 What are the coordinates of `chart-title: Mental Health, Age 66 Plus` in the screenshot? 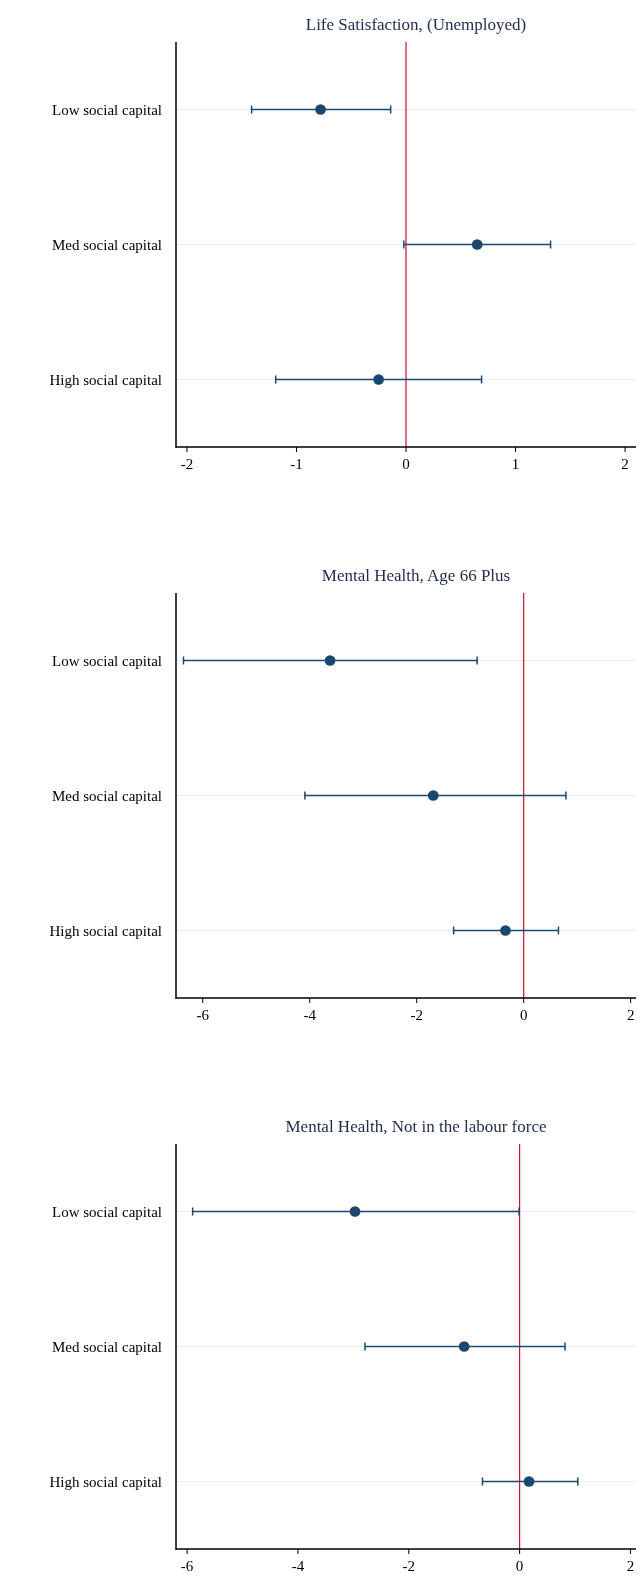 It's located at (416, 575).